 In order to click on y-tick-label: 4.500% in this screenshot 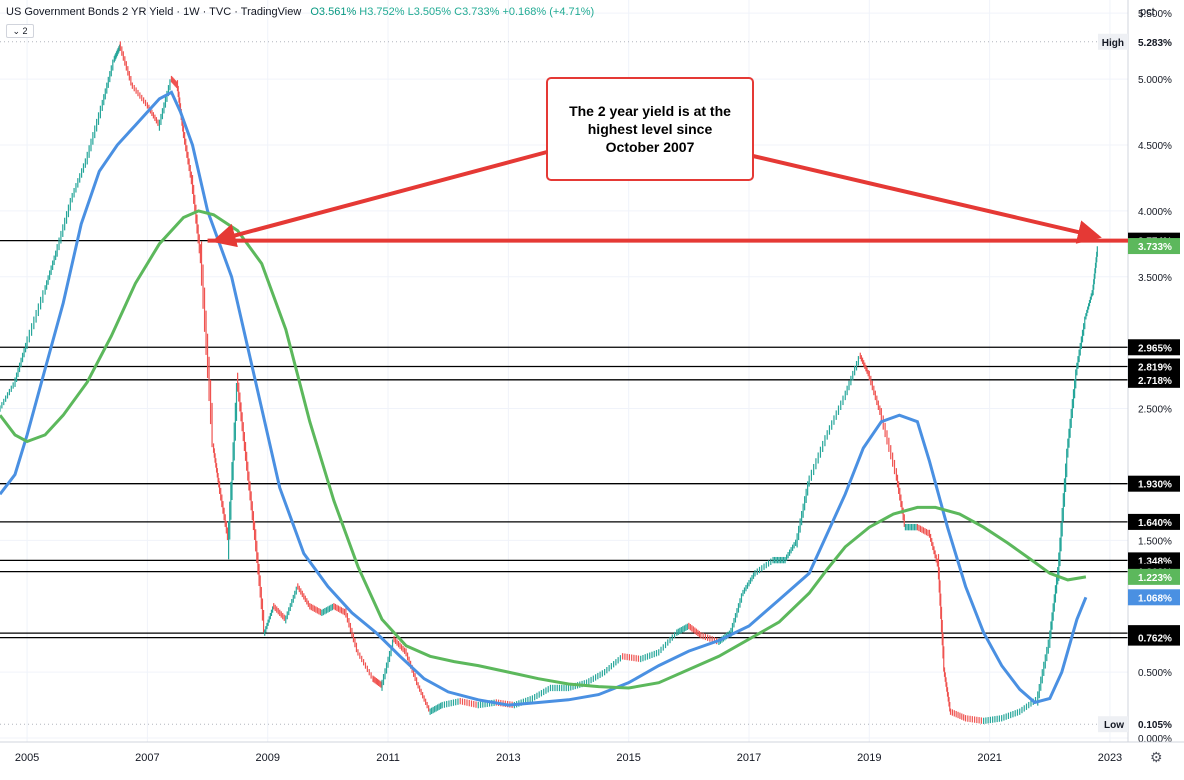, I will do `click(1155, 146)`.